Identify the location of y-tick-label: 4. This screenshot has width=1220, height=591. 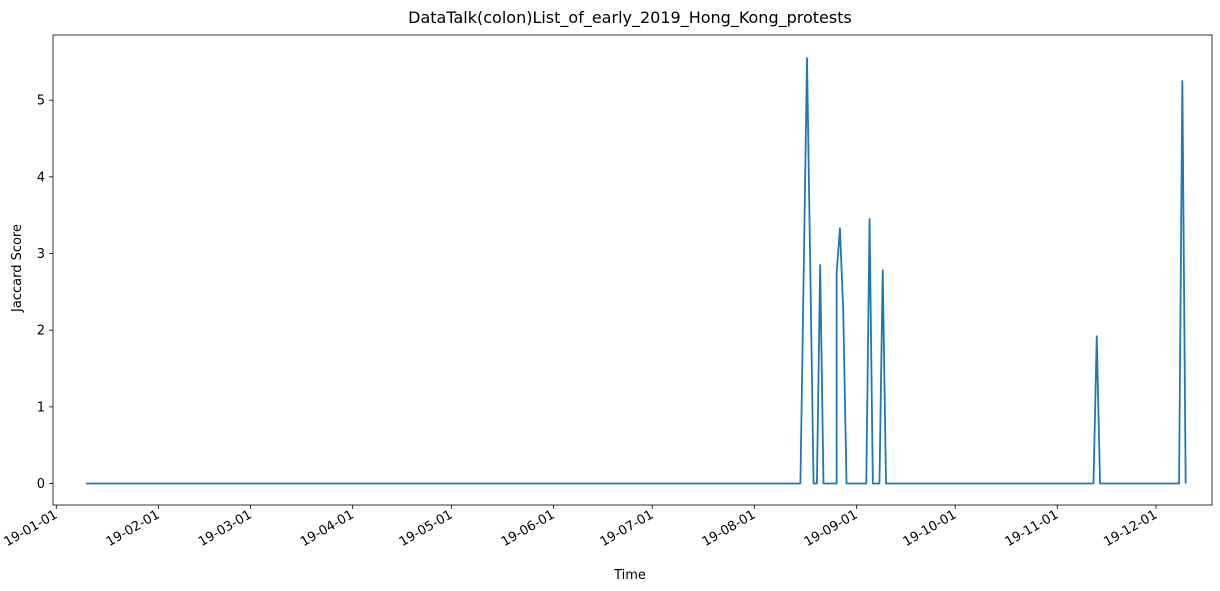
(41, 177).